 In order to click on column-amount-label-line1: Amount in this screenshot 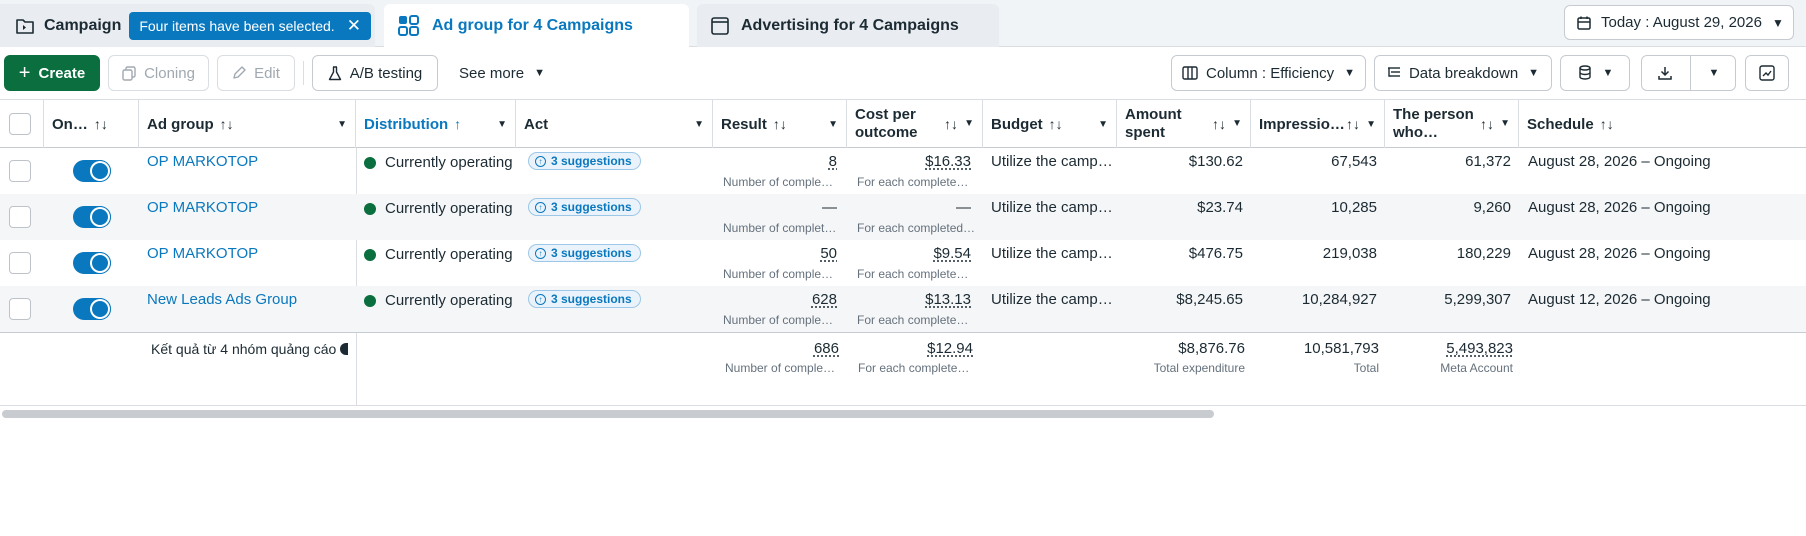, I will do `click(1153, 114)`.